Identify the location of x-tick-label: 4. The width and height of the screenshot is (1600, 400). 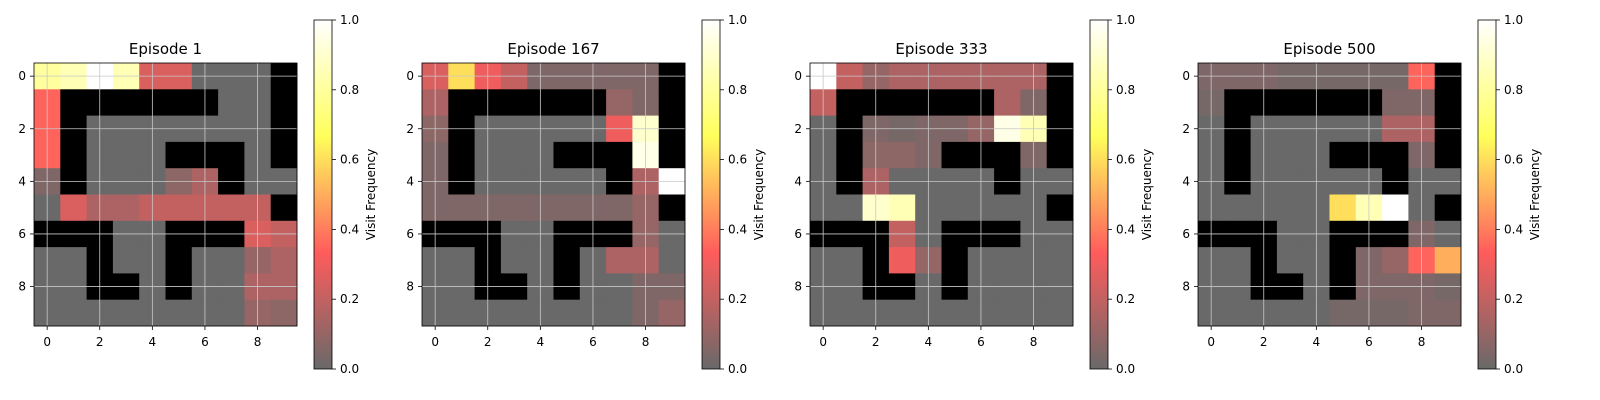
(541, 342).